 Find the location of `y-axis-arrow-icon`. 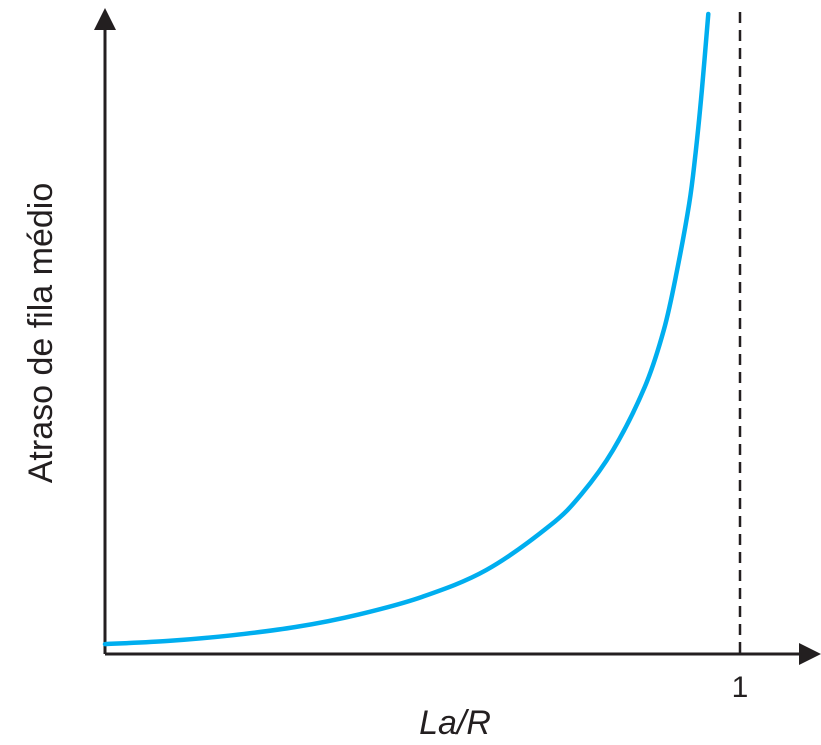

y-axis-arrow-icon is located at coordinates (105, 19).